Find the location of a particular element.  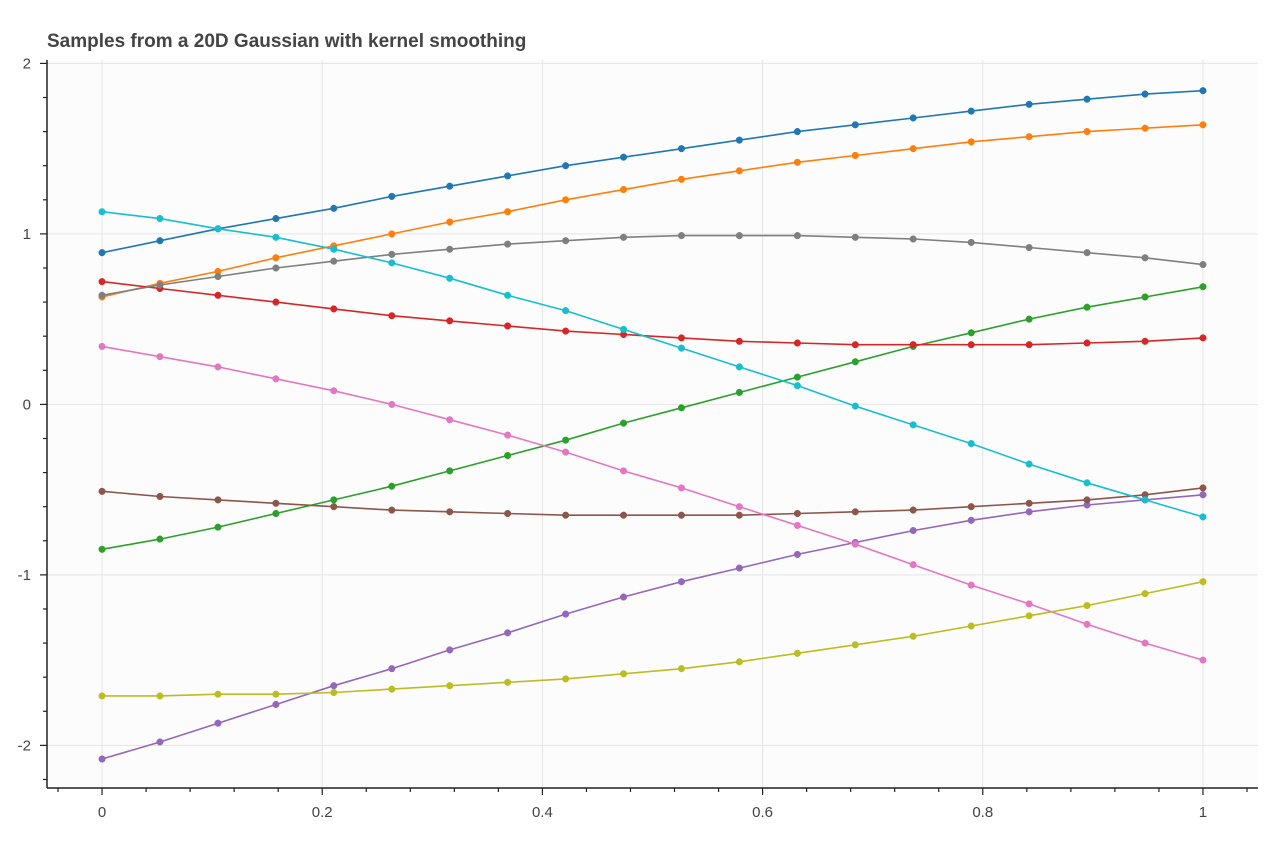

x-tick-label: 0 is located at coordinates (102, 812).